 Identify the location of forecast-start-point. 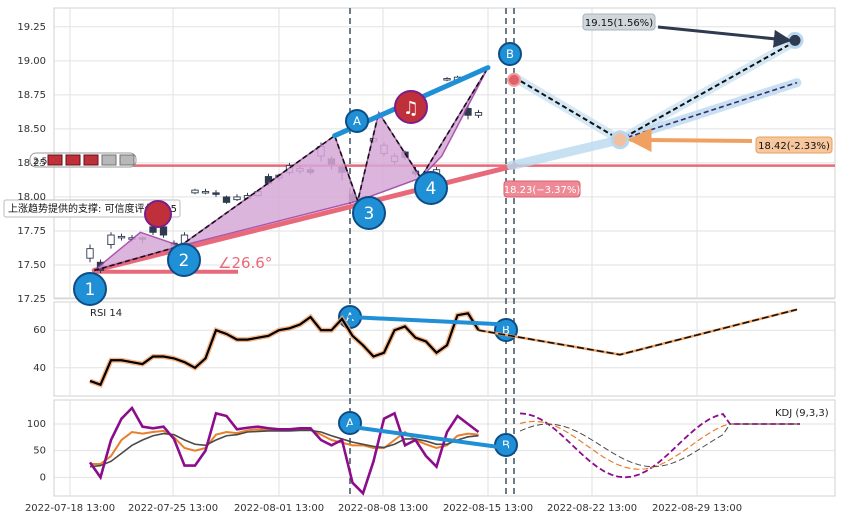
(514, 79).